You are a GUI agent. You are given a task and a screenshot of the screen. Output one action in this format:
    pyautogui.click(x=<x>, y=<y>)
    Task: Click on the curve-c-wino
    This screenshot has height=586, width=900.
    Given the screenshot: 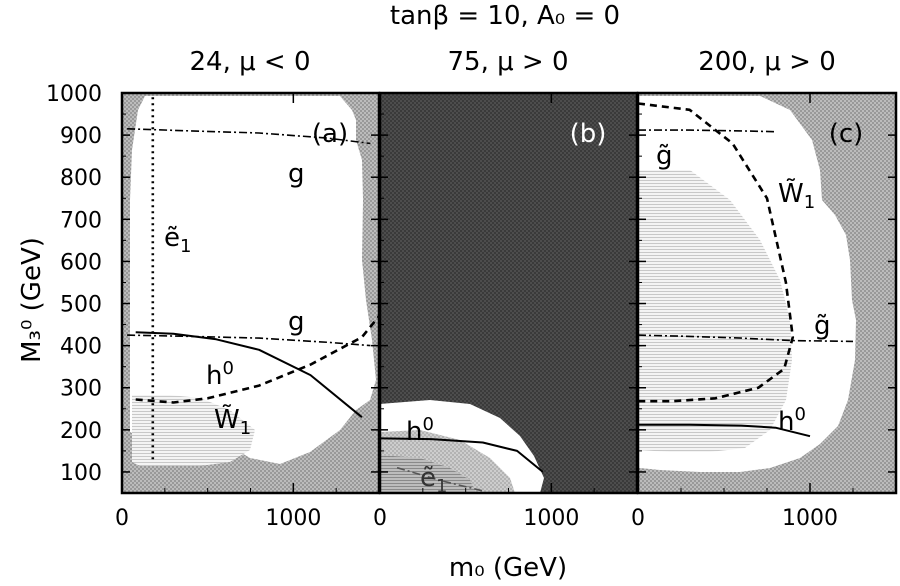 What is the action you would take?
    pyautogui.click(x=716, y=252)
    